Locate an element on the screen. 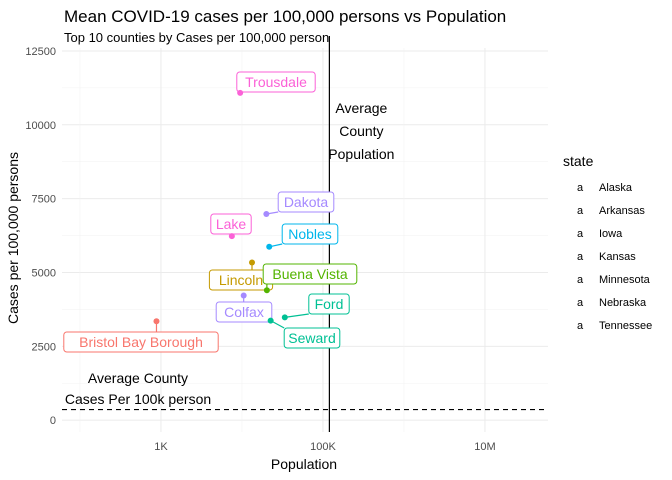 The image size is (672, 480). point-group: Colfax is located at coordinates (244, 307).